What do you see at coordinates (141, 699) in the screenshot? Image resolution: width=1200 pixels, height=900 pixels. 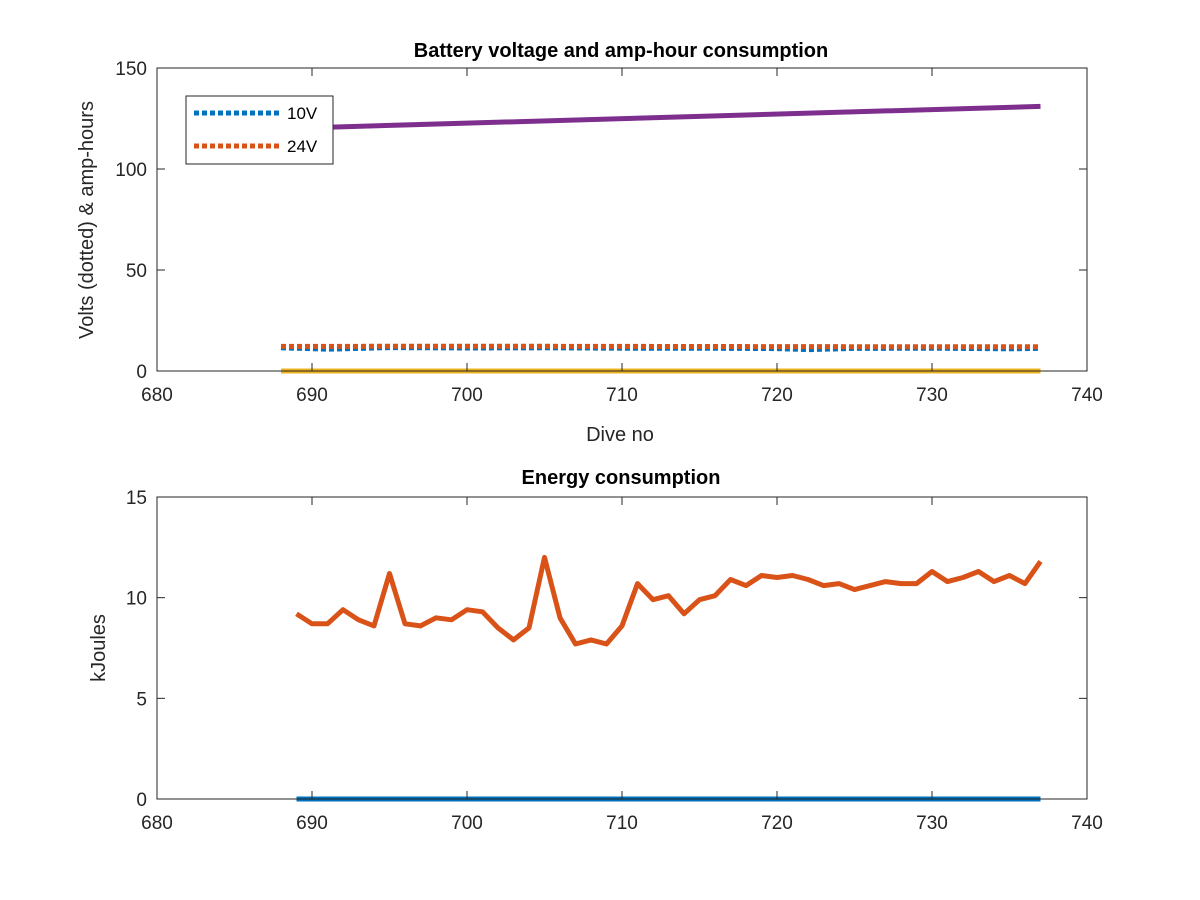 I see `y-tick-label: 5` at bounding box center [141, 699].